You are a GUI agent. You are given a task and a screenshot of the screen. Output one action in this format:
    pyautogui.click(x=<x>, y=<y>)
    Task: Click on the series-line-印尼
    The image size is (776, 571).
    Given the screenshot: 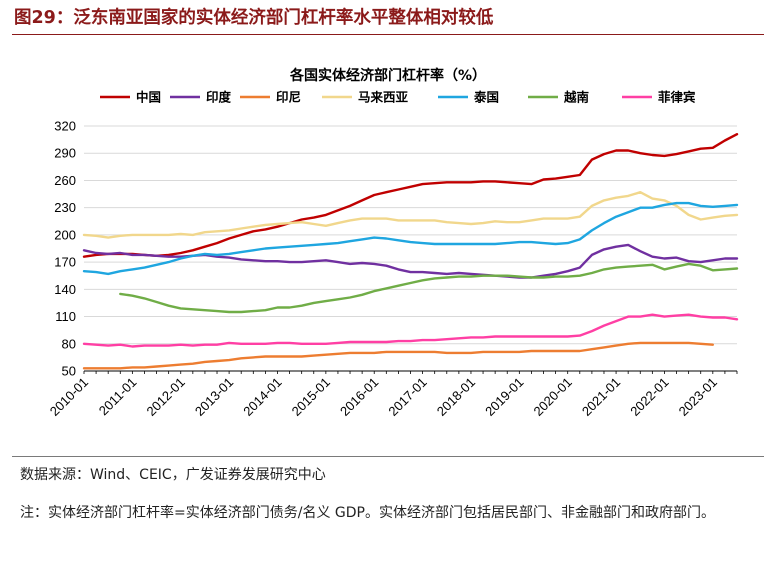 What is the action you would take?
    pyautogui.click(x=398, y=355)
    